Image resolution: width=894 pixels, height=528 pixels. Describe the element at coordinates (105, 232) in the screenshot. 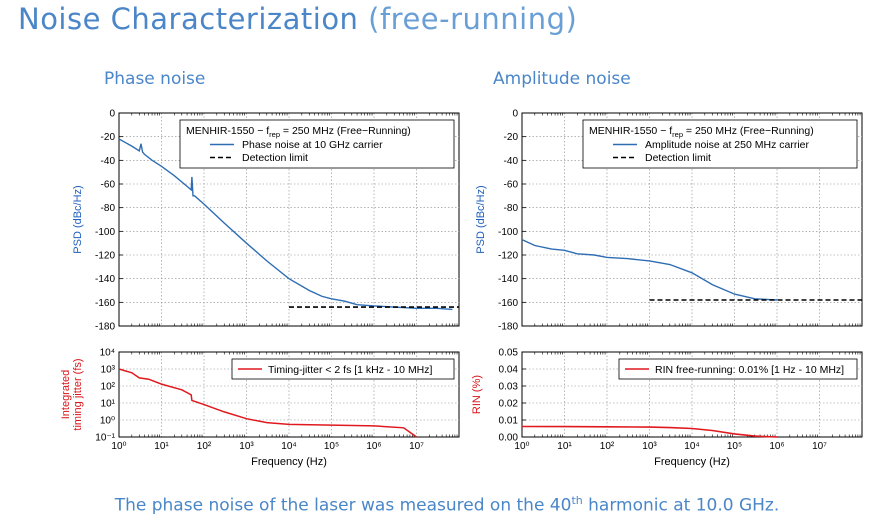

I see `phase-psd-ytick-label: -100` at that location.